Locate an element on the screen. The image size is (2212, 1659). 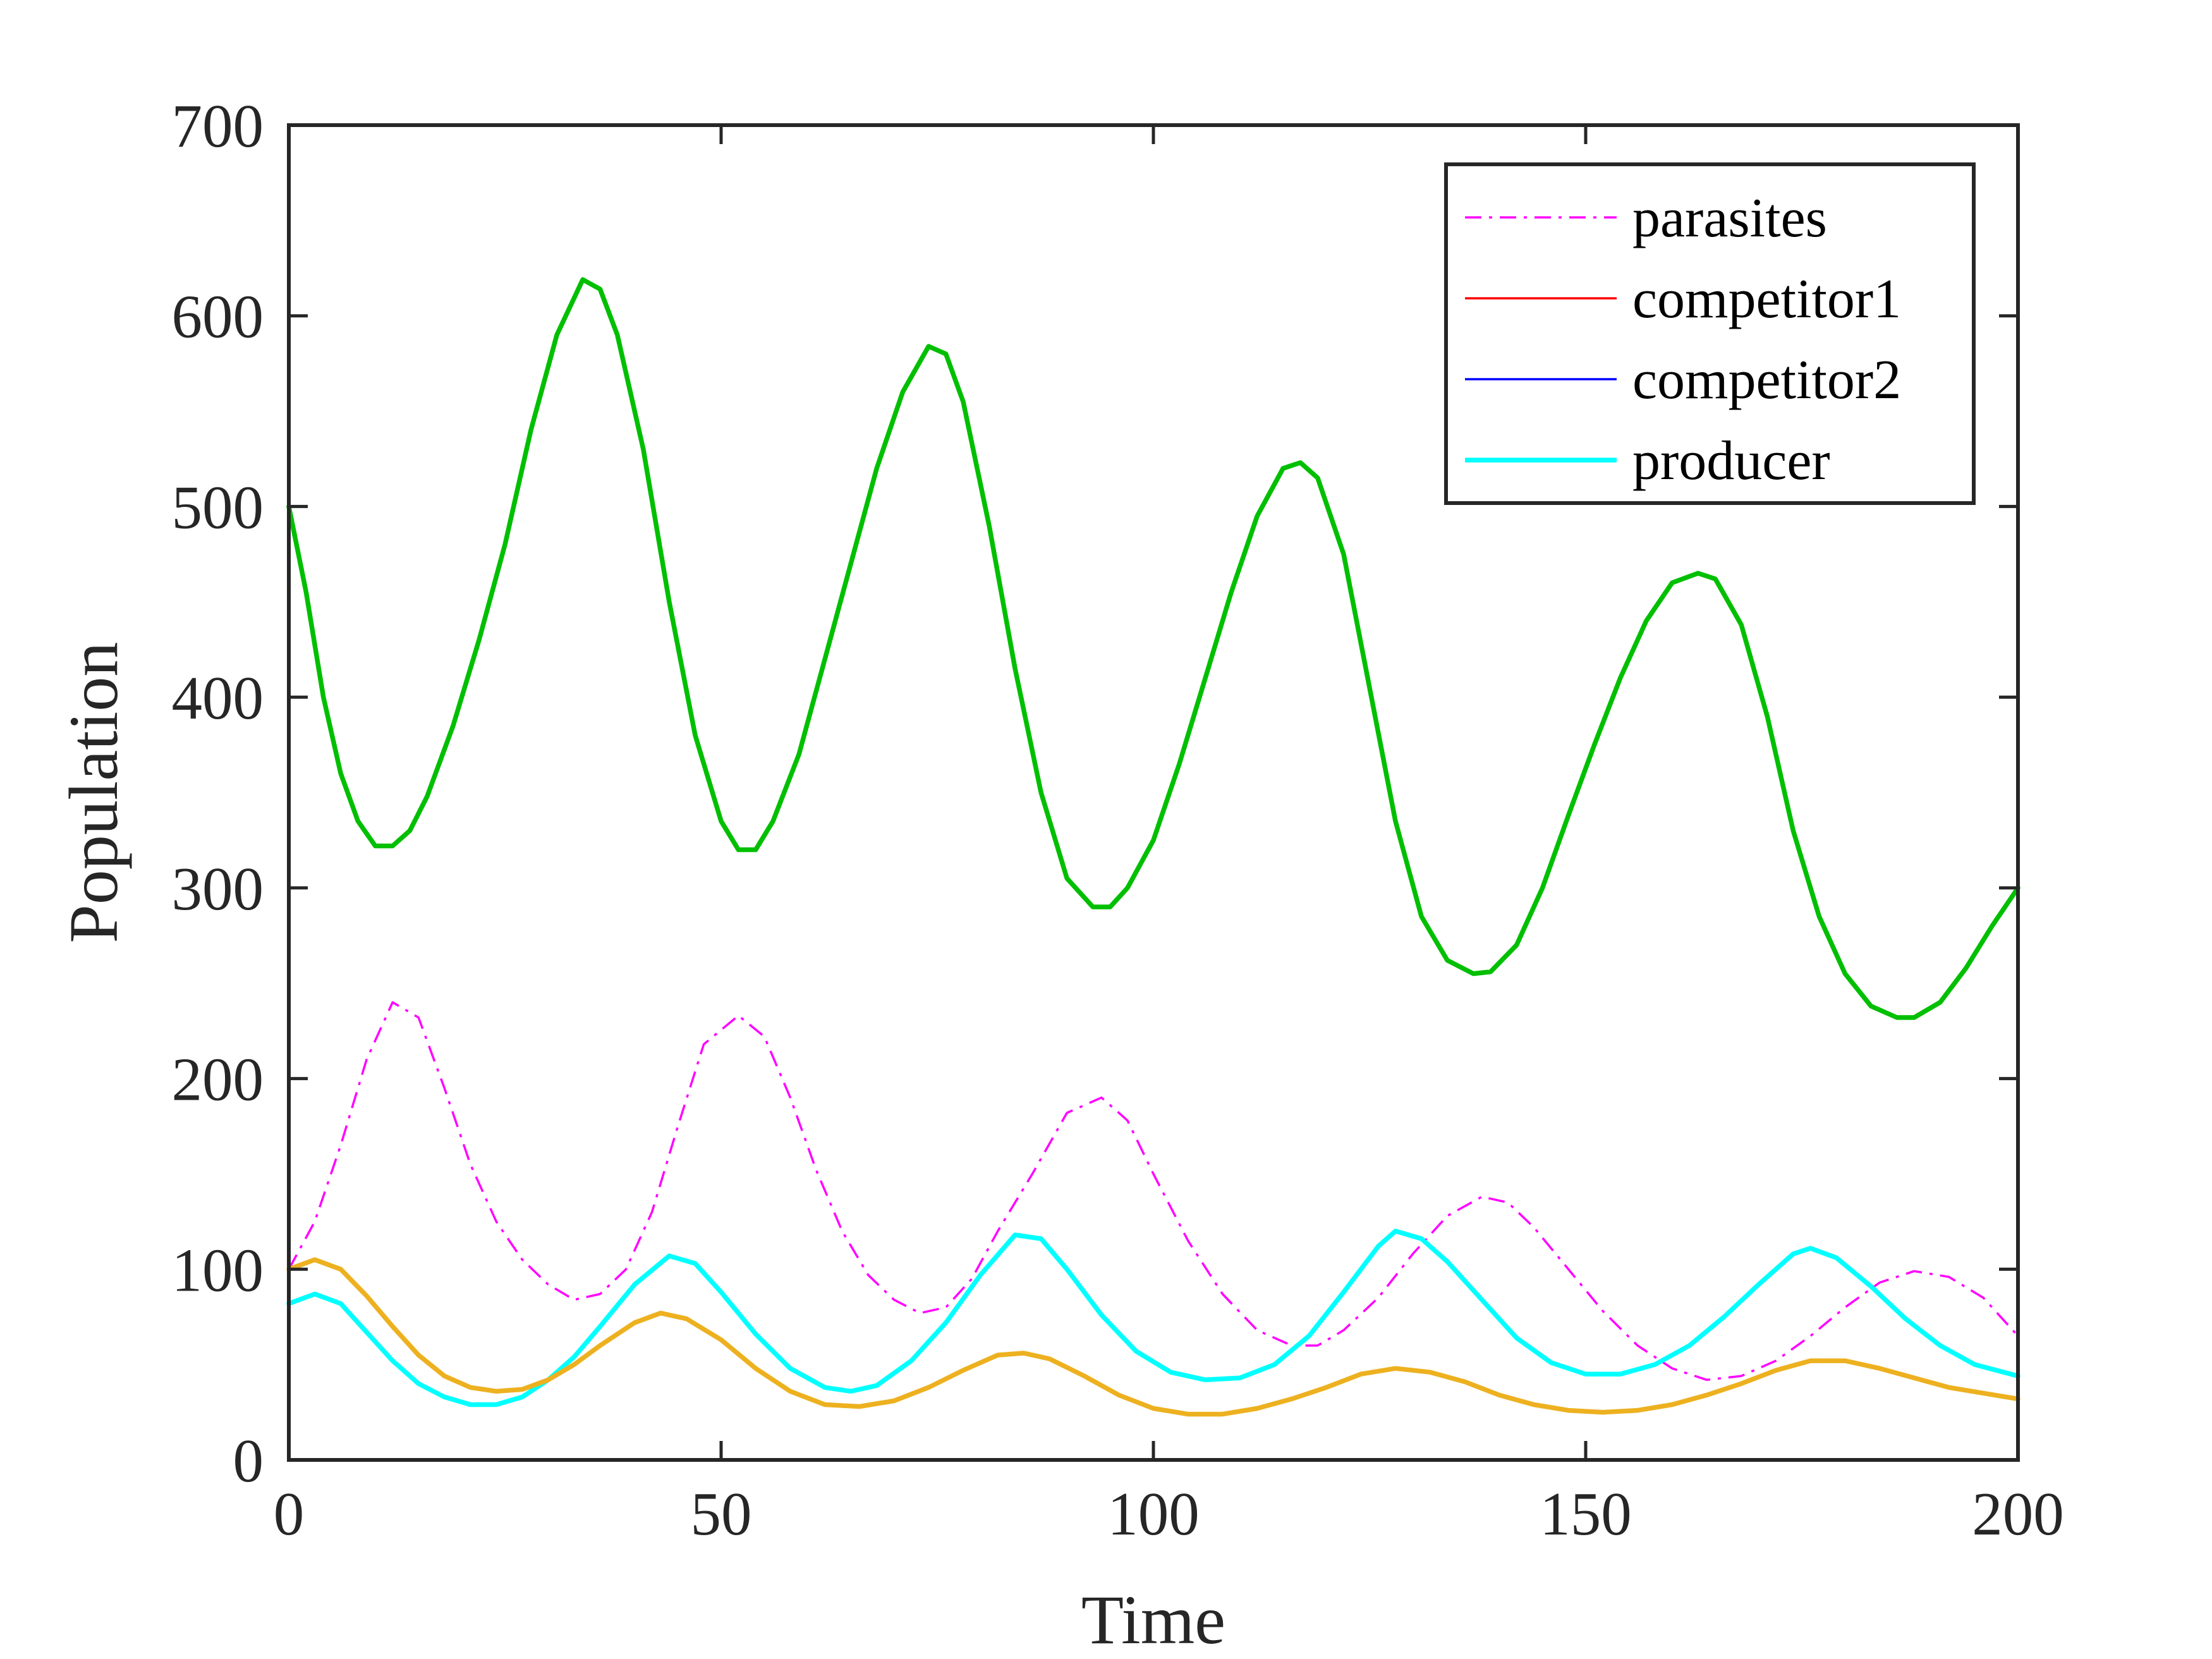
series-line-producer is located at coordinates (1153, 1318).